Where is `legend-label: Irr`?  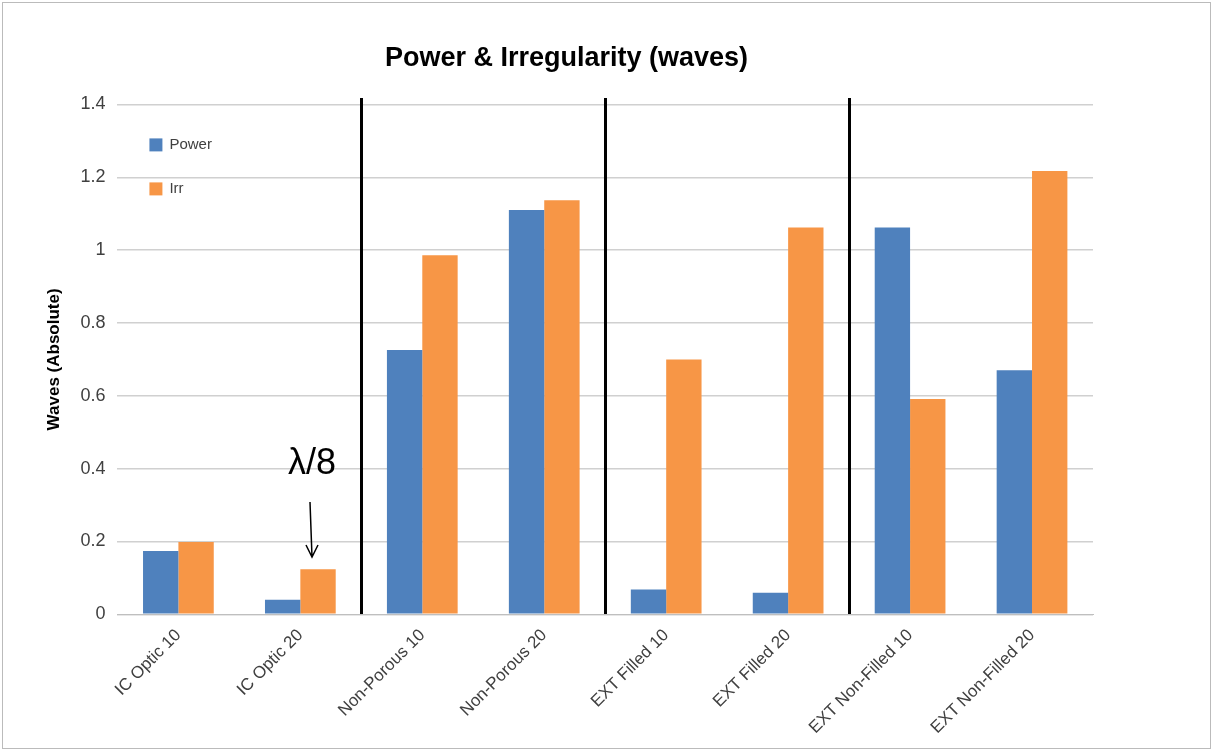
legend-label: Irr is located at coordinates (176, 187).